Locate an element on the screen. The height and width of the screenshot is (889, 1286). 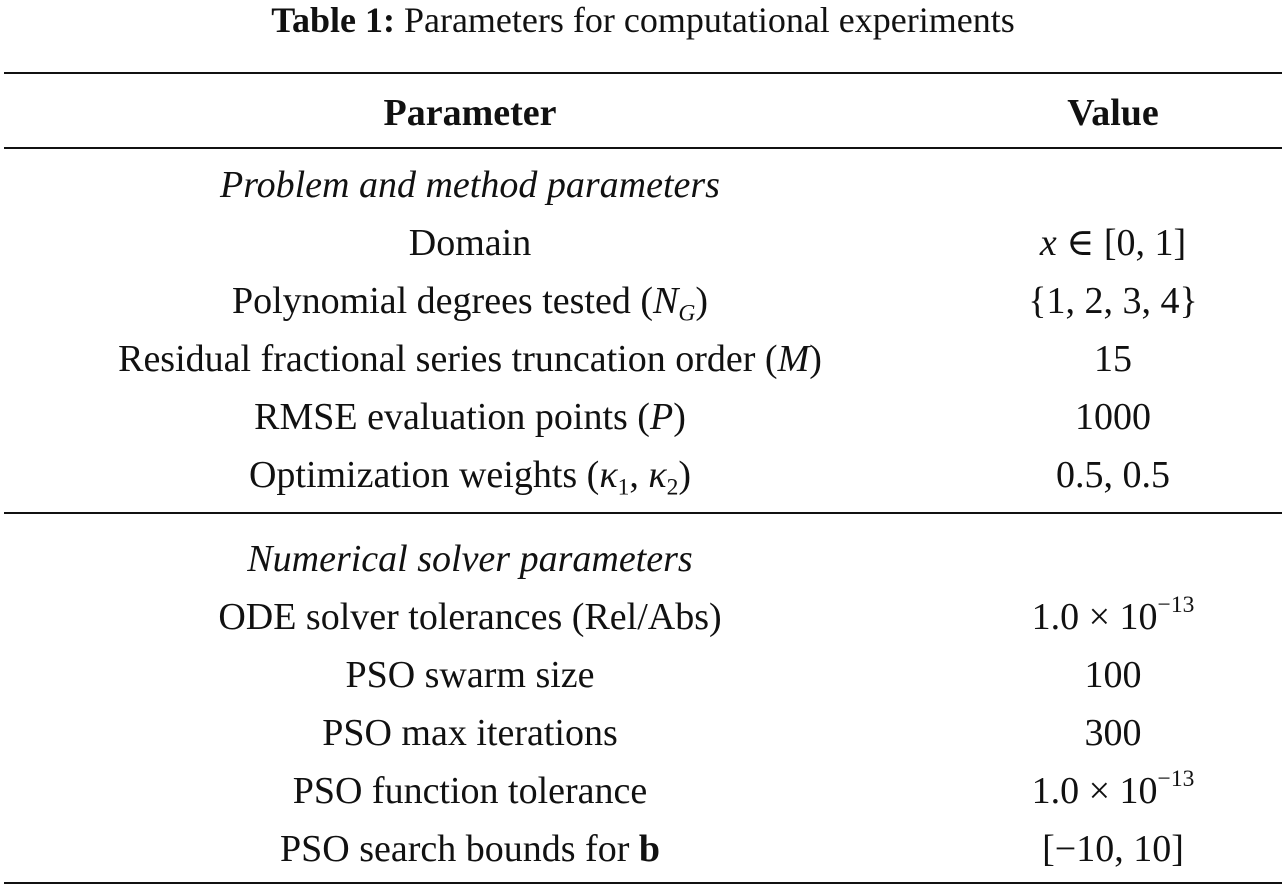
value-cell: 100 is located at coordinates (1113, 675).